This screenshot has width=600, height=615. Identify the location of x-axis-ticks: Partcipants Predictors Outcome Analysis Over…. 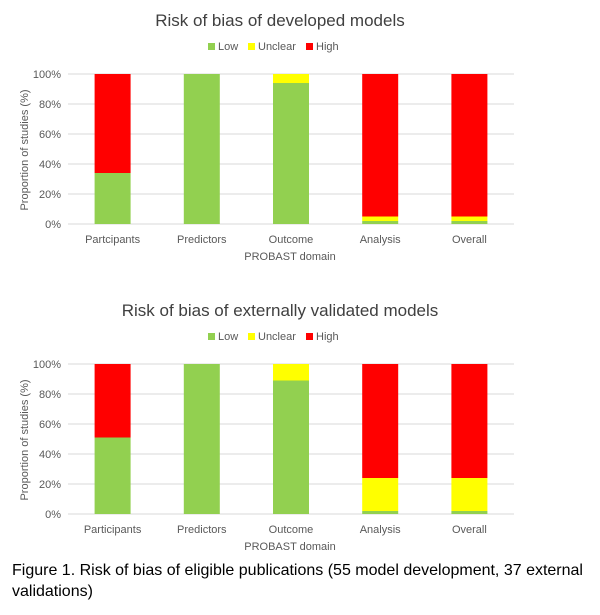
(286, 240).